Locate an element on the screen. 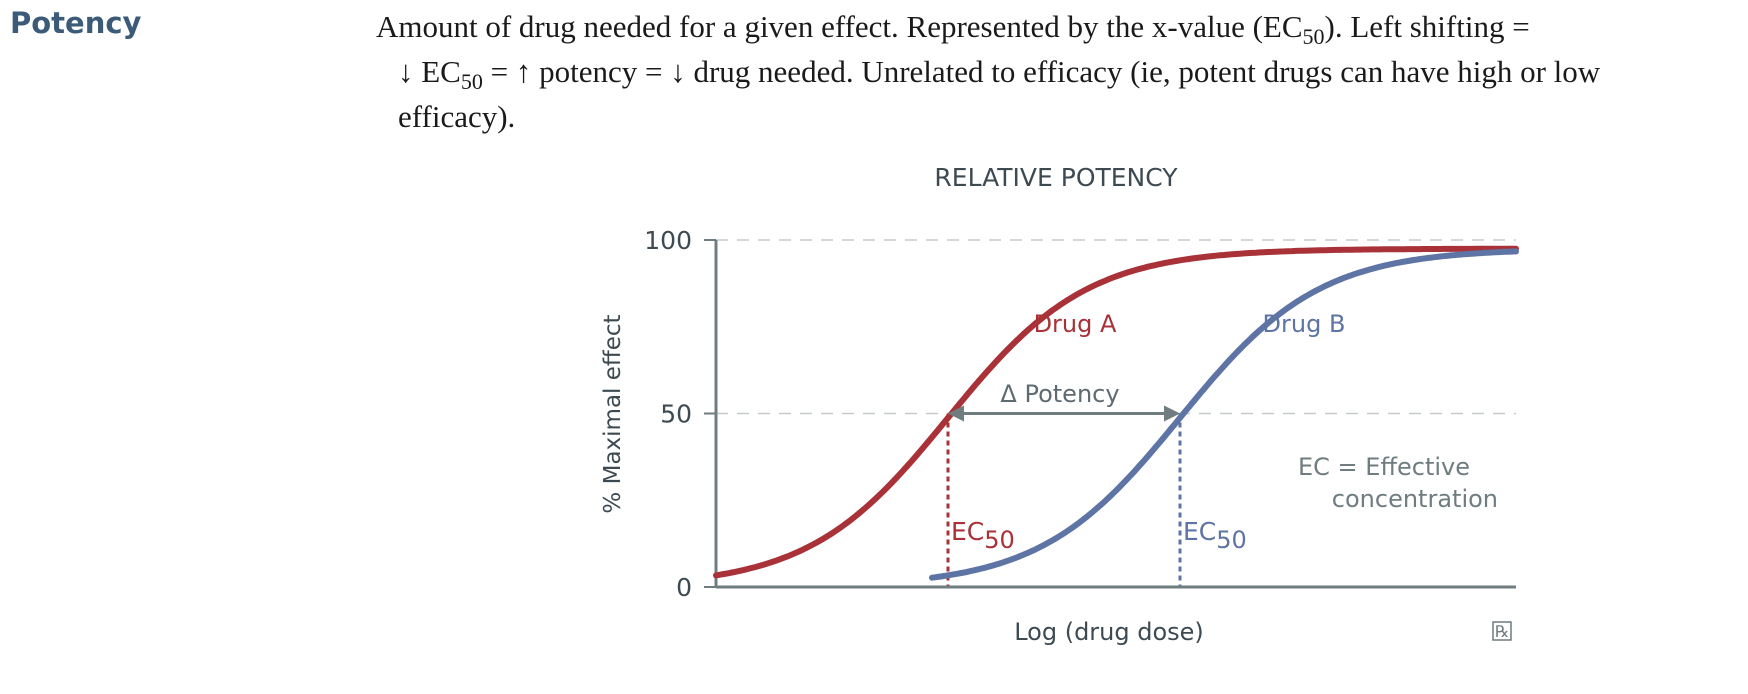 The width and height of the screenshot is (1748, 694). y-tick-label-50: 50 is located at coordinates (676, 414).